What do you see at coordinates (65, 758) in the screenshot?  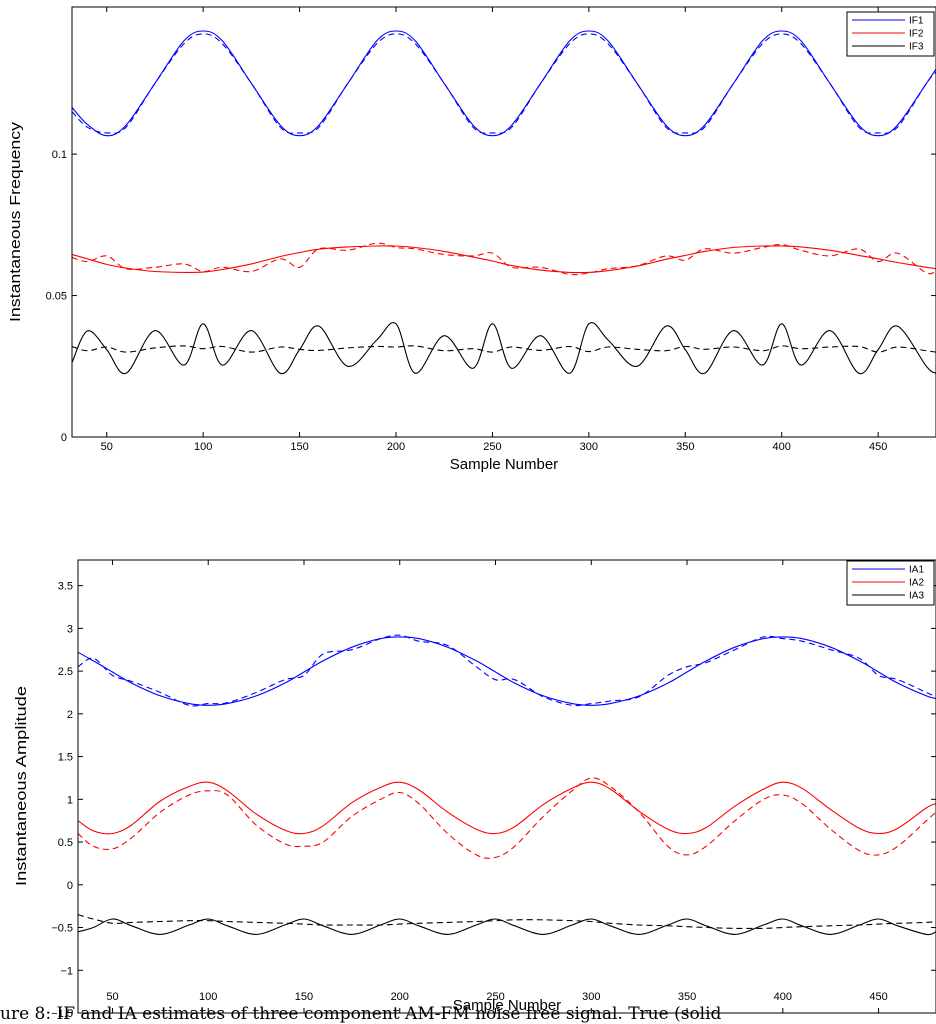 I see `ia-y-tick-label: 1.5` at bounding box center [65, 758].